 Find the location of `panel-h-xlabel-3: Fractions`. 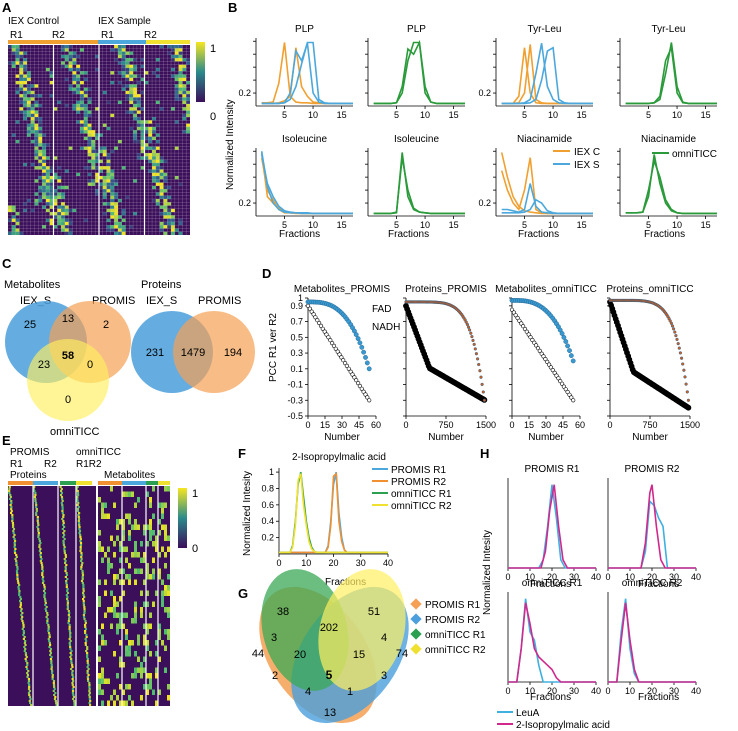

panel-h-xlabel-3: Fractions is located at coordinates (550, 697).